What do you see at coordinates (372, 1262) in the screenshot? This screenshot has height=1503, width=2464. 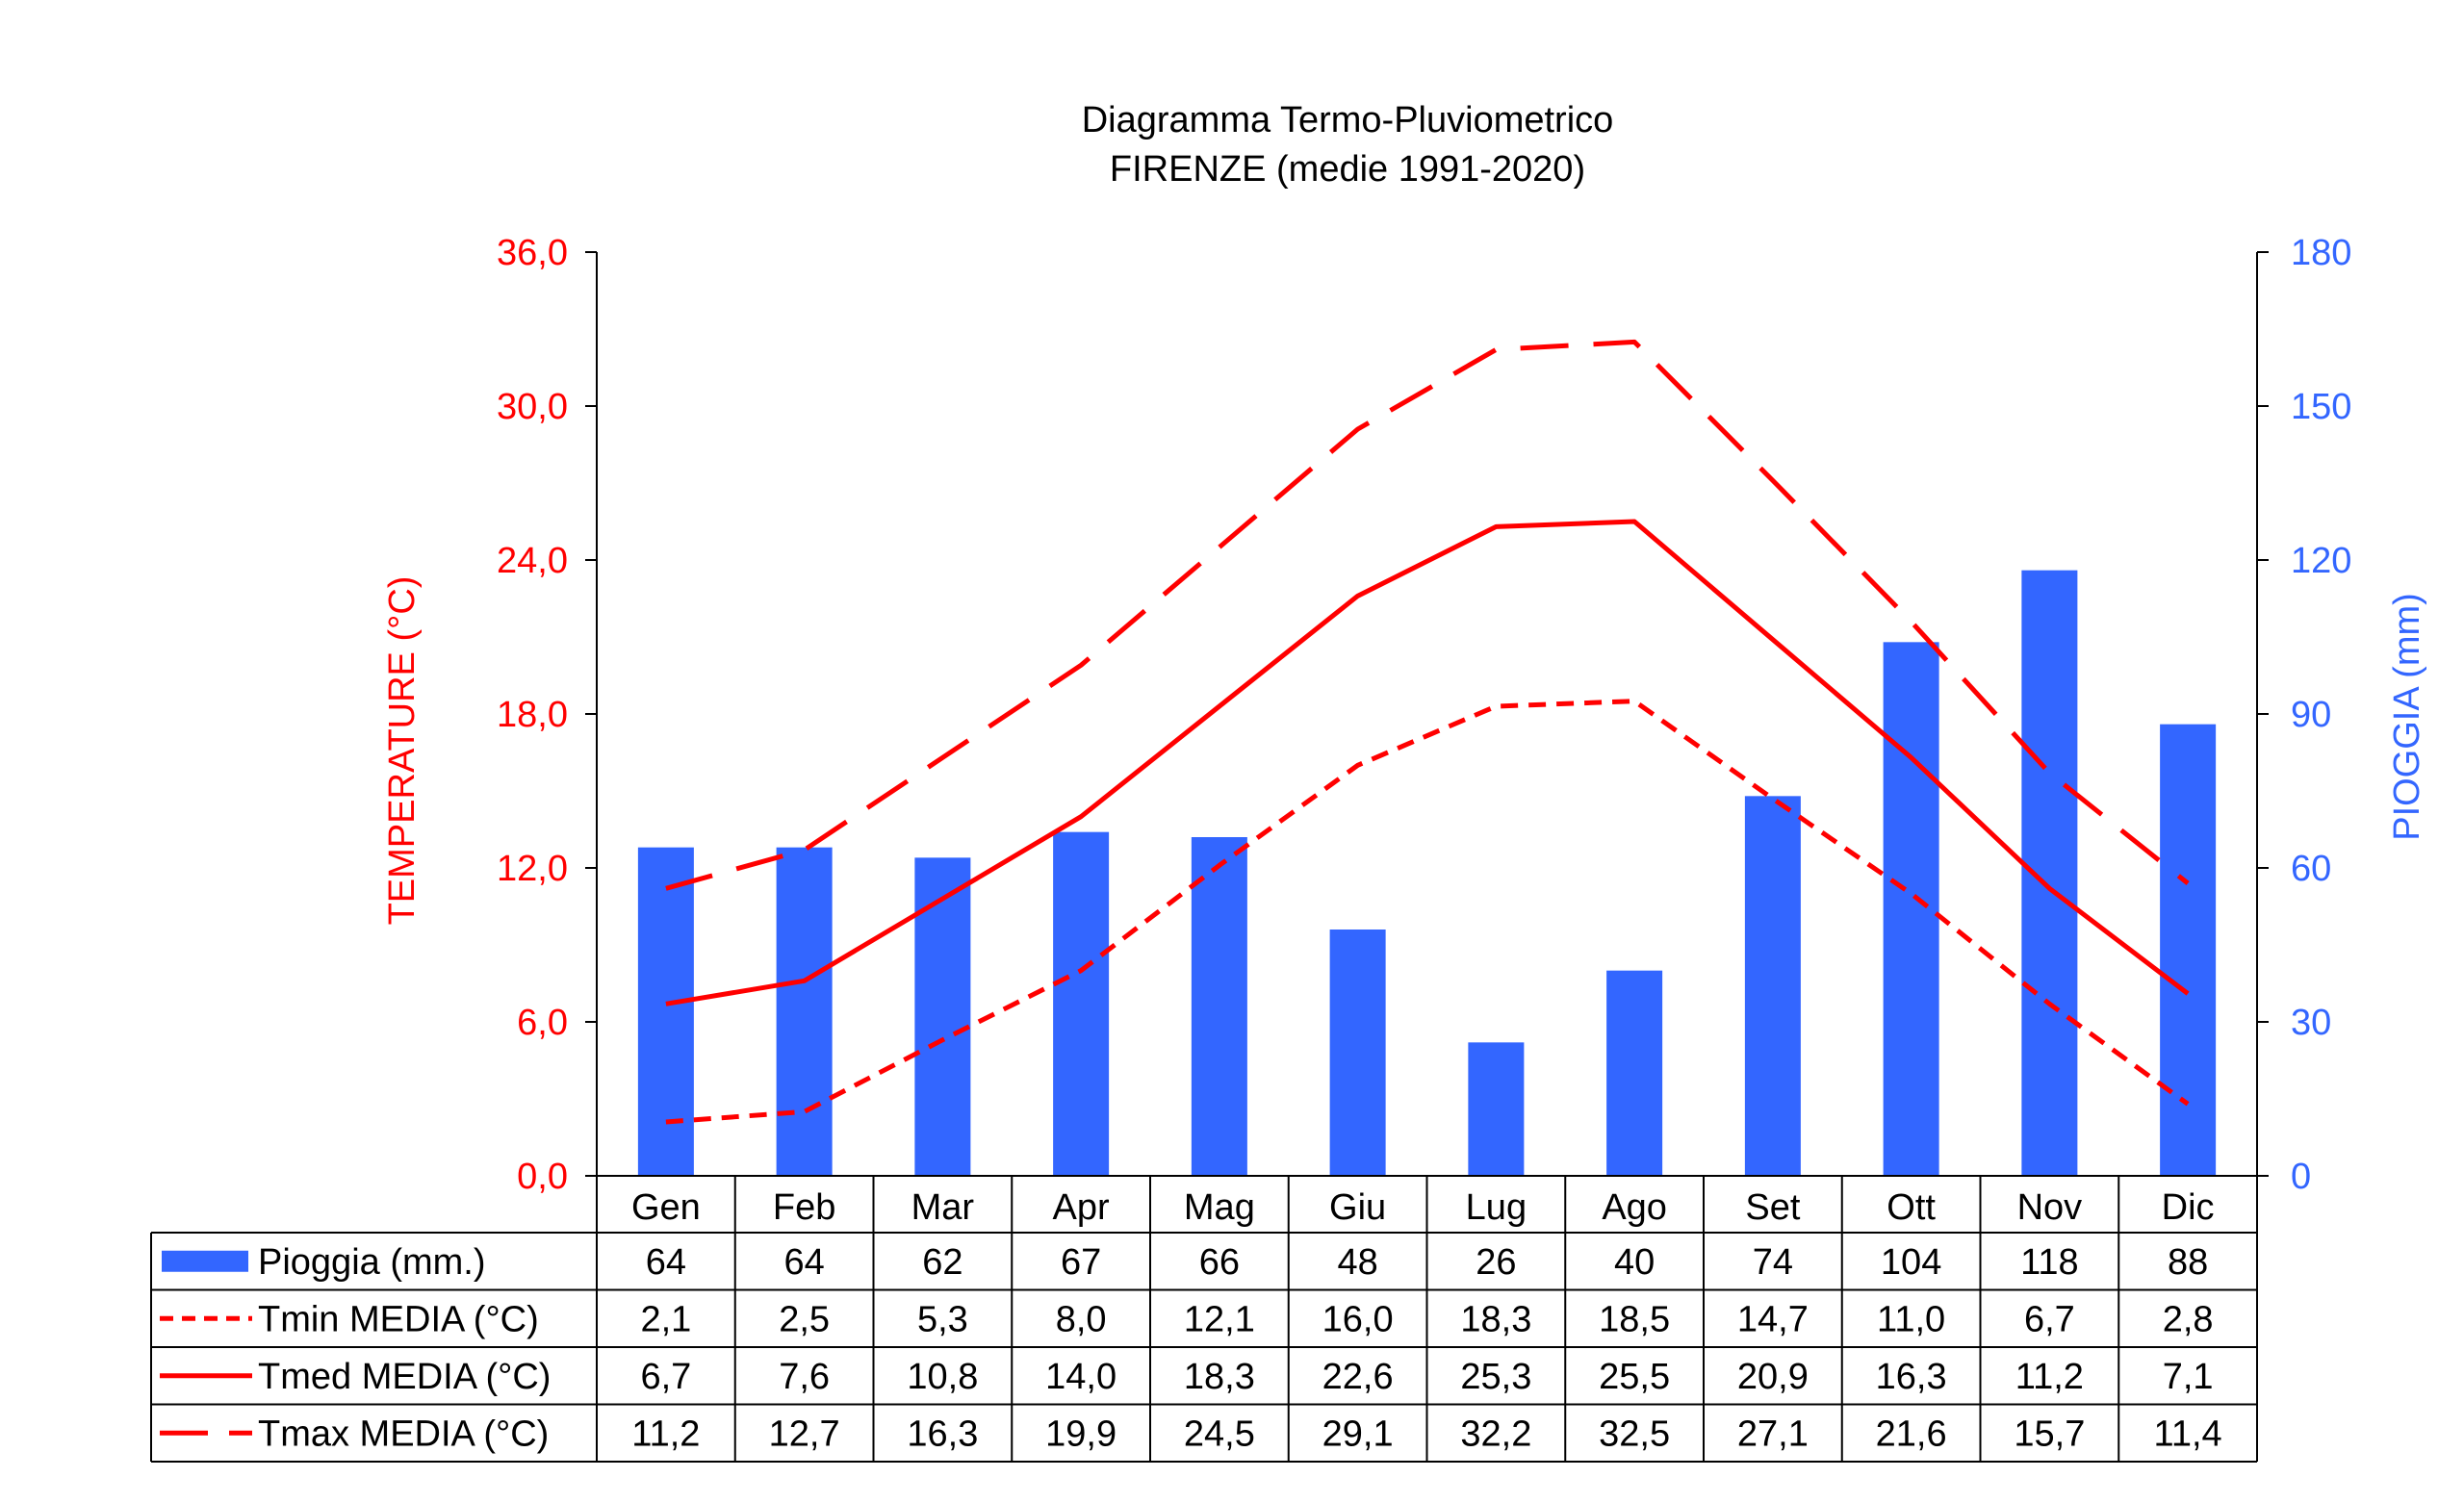 I see `table-row-label-pioggia: Pioggia (mm.)` at bounding box center [372, 1262].